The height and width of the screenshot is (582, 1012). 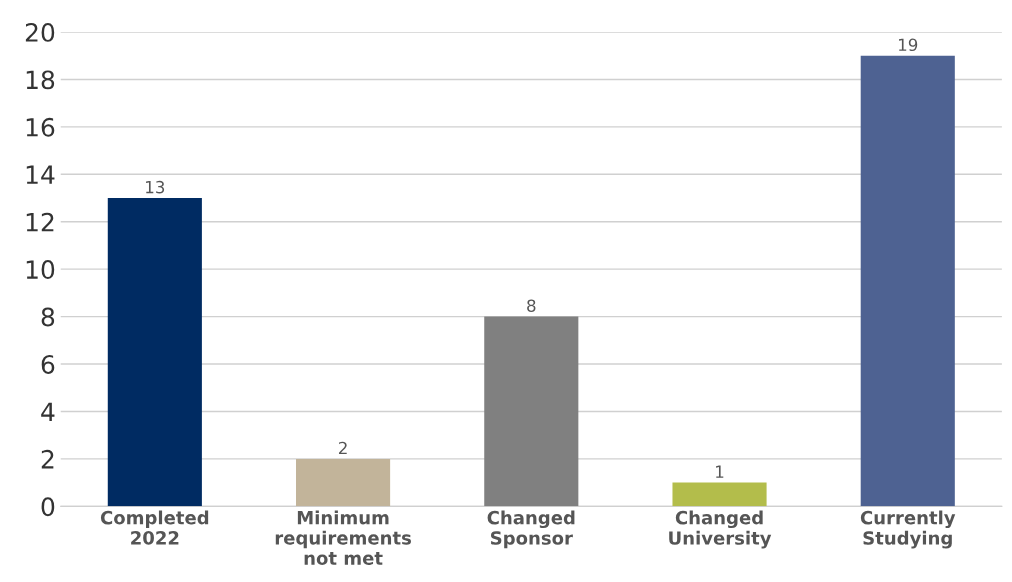 What do you see at coordinates (908, 529) in the screenshot?
I see `x-tick-label: Currently Studying` at bounding box center [908, 529].